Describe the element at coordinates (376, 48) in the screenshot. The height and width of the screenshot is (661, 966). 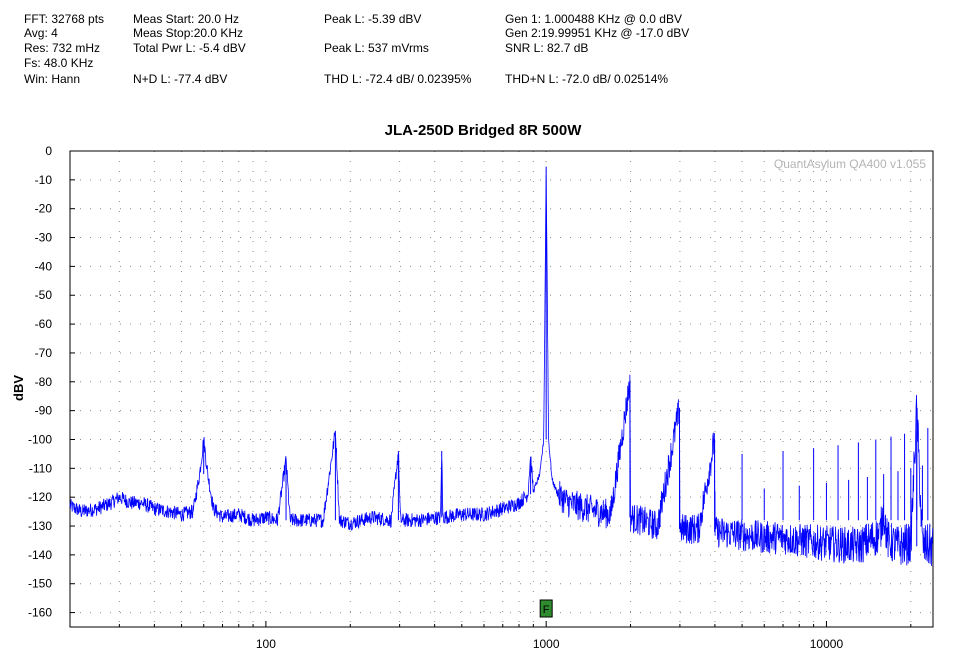
I see `peak-mv-text: Peak L: 537 mVrms` at that location.